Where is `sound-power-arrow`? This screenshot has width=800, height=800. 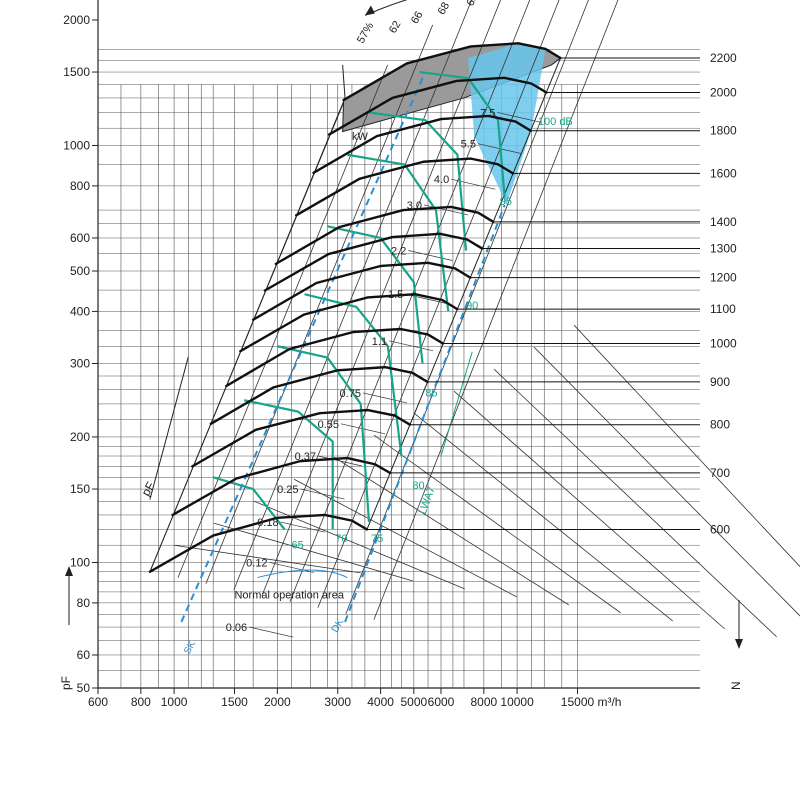 sound-power-arrow is located at coordinates (456, 404).